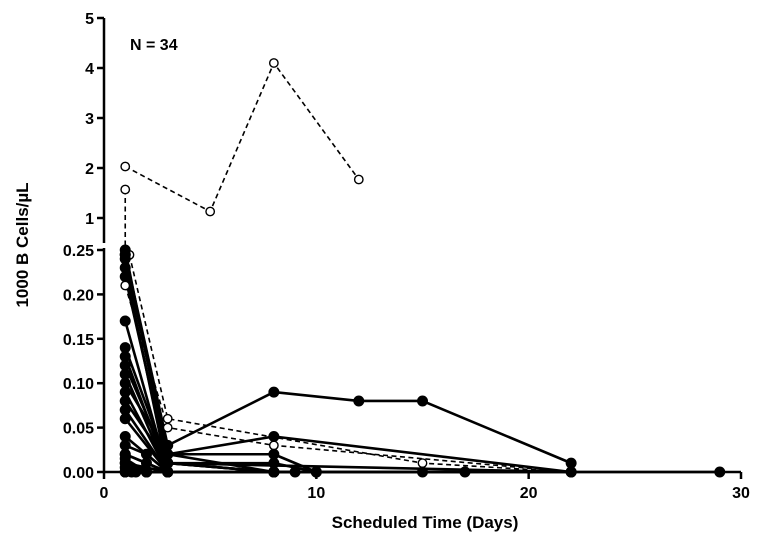 The width and height of the screenshot is (761, 535). I want to click on x-tick-label: 0, so click(104, 493).